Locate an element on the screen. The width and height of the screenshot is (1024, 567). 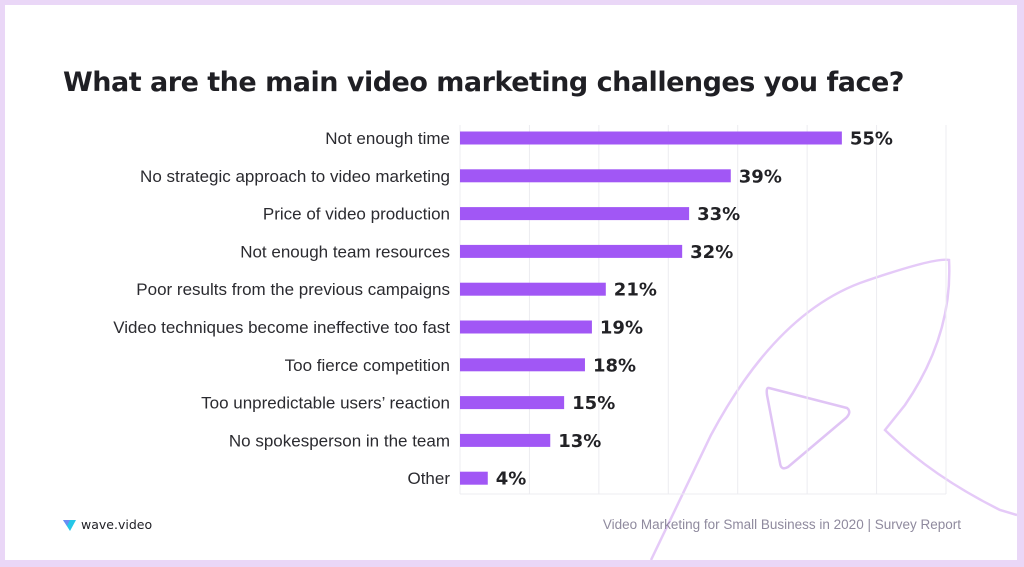
value-label: 4% is located at coordinates (511, 479).